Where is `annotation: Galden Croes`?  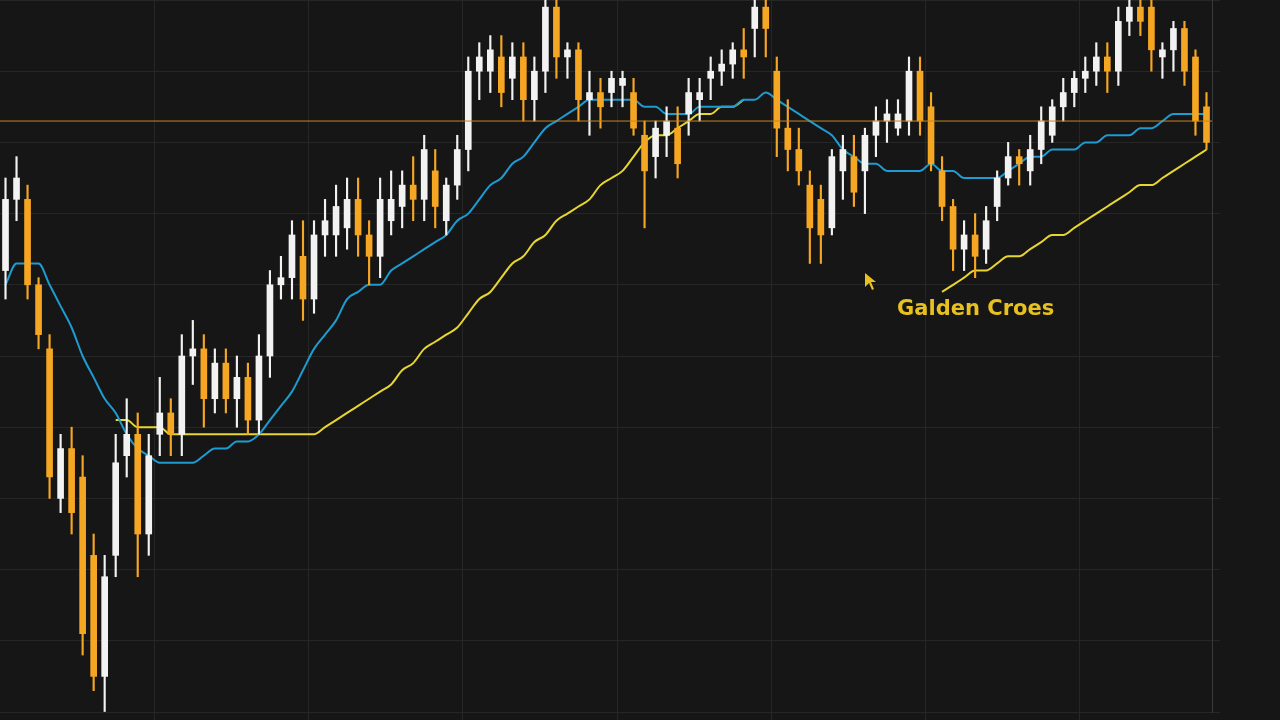
annotation: Galden Croes is located at coordinates (976, 308).